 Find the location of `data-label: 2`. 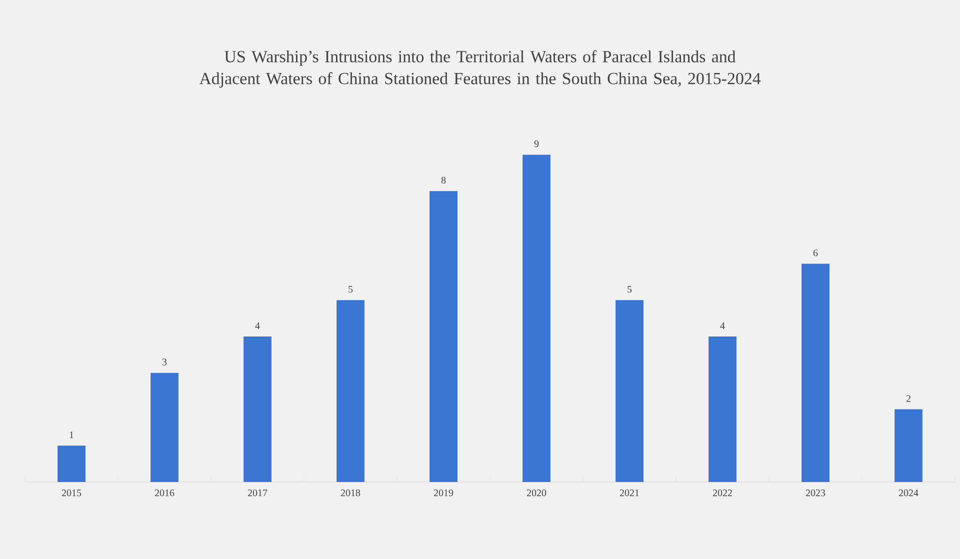

data-label: 2 is located at coordinates (908, 398).